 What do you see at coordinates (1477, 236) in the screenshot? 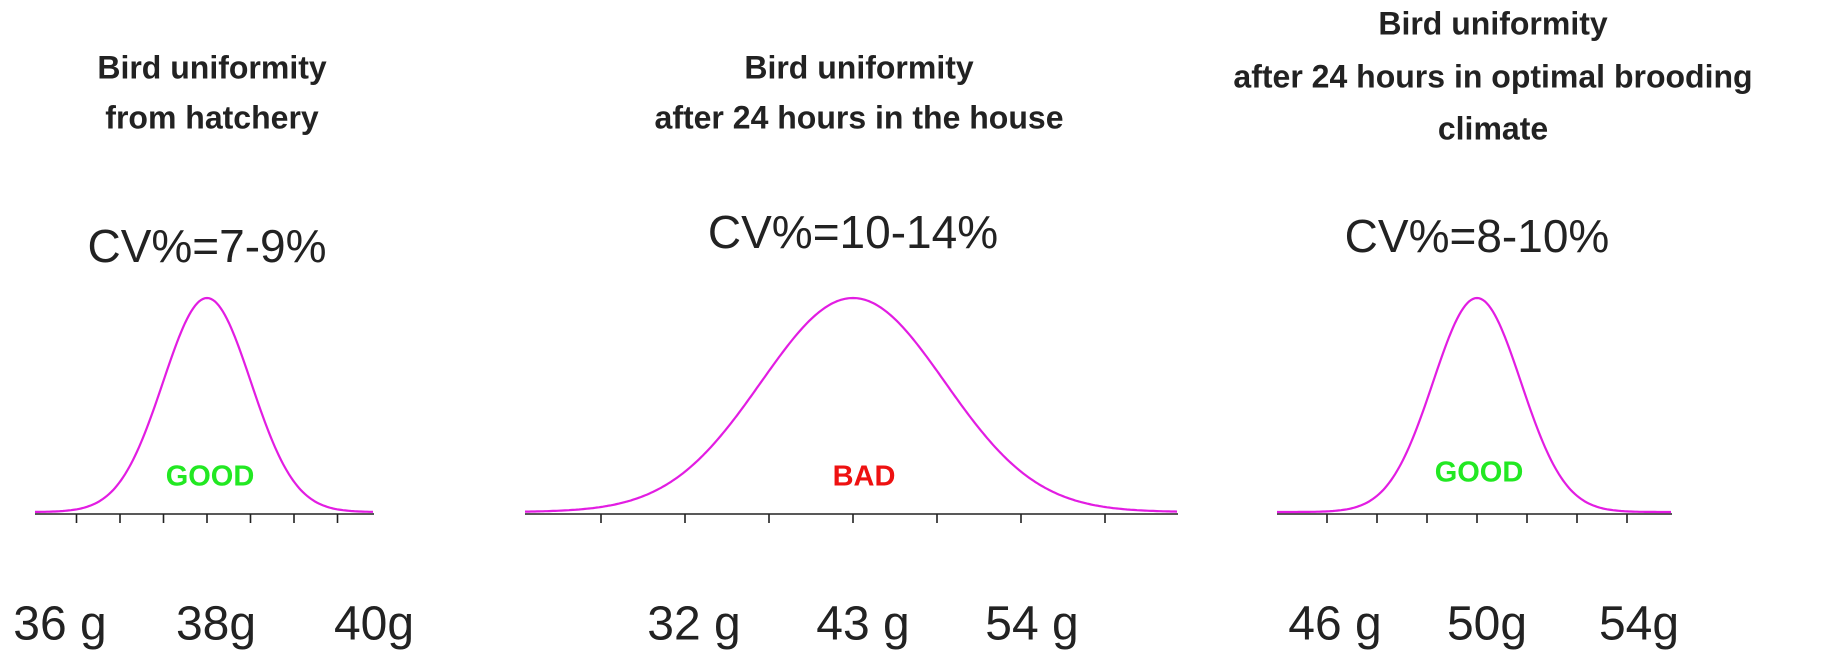
I see `cv-label: CV%=8-10%` at bounding box center [1477, 236].